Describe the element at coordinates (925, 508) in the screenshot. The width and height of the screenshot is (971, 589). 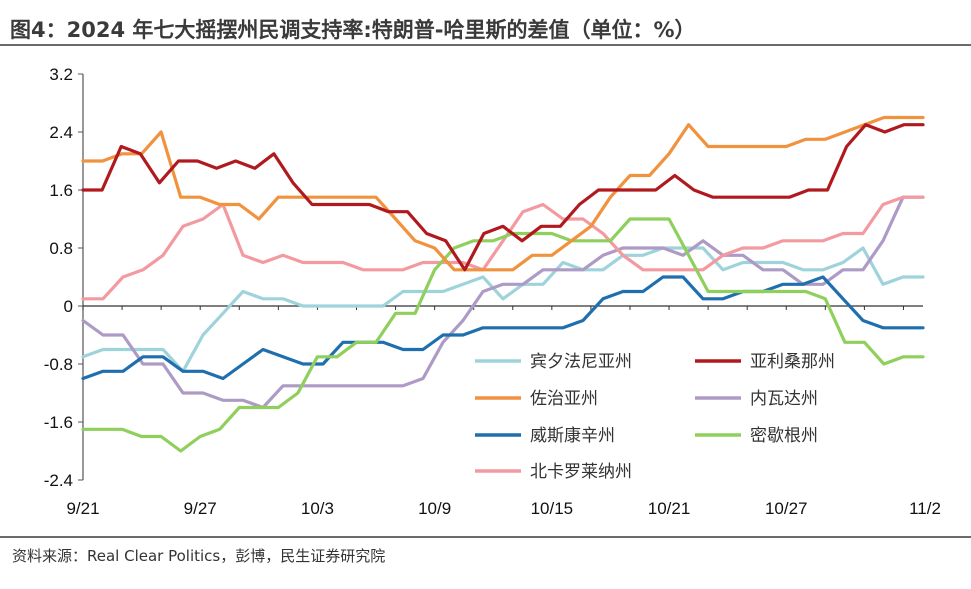
I see `x-tick-label: 11/2` at that location.